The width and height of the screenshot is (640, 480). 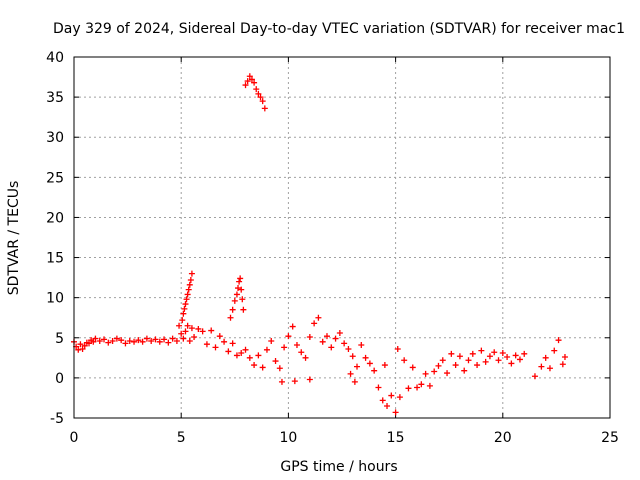 What do you see at coordinates (59, 339) in the screenshot?
I see `y-tick-label: 5` at bounding box center [59, 339].